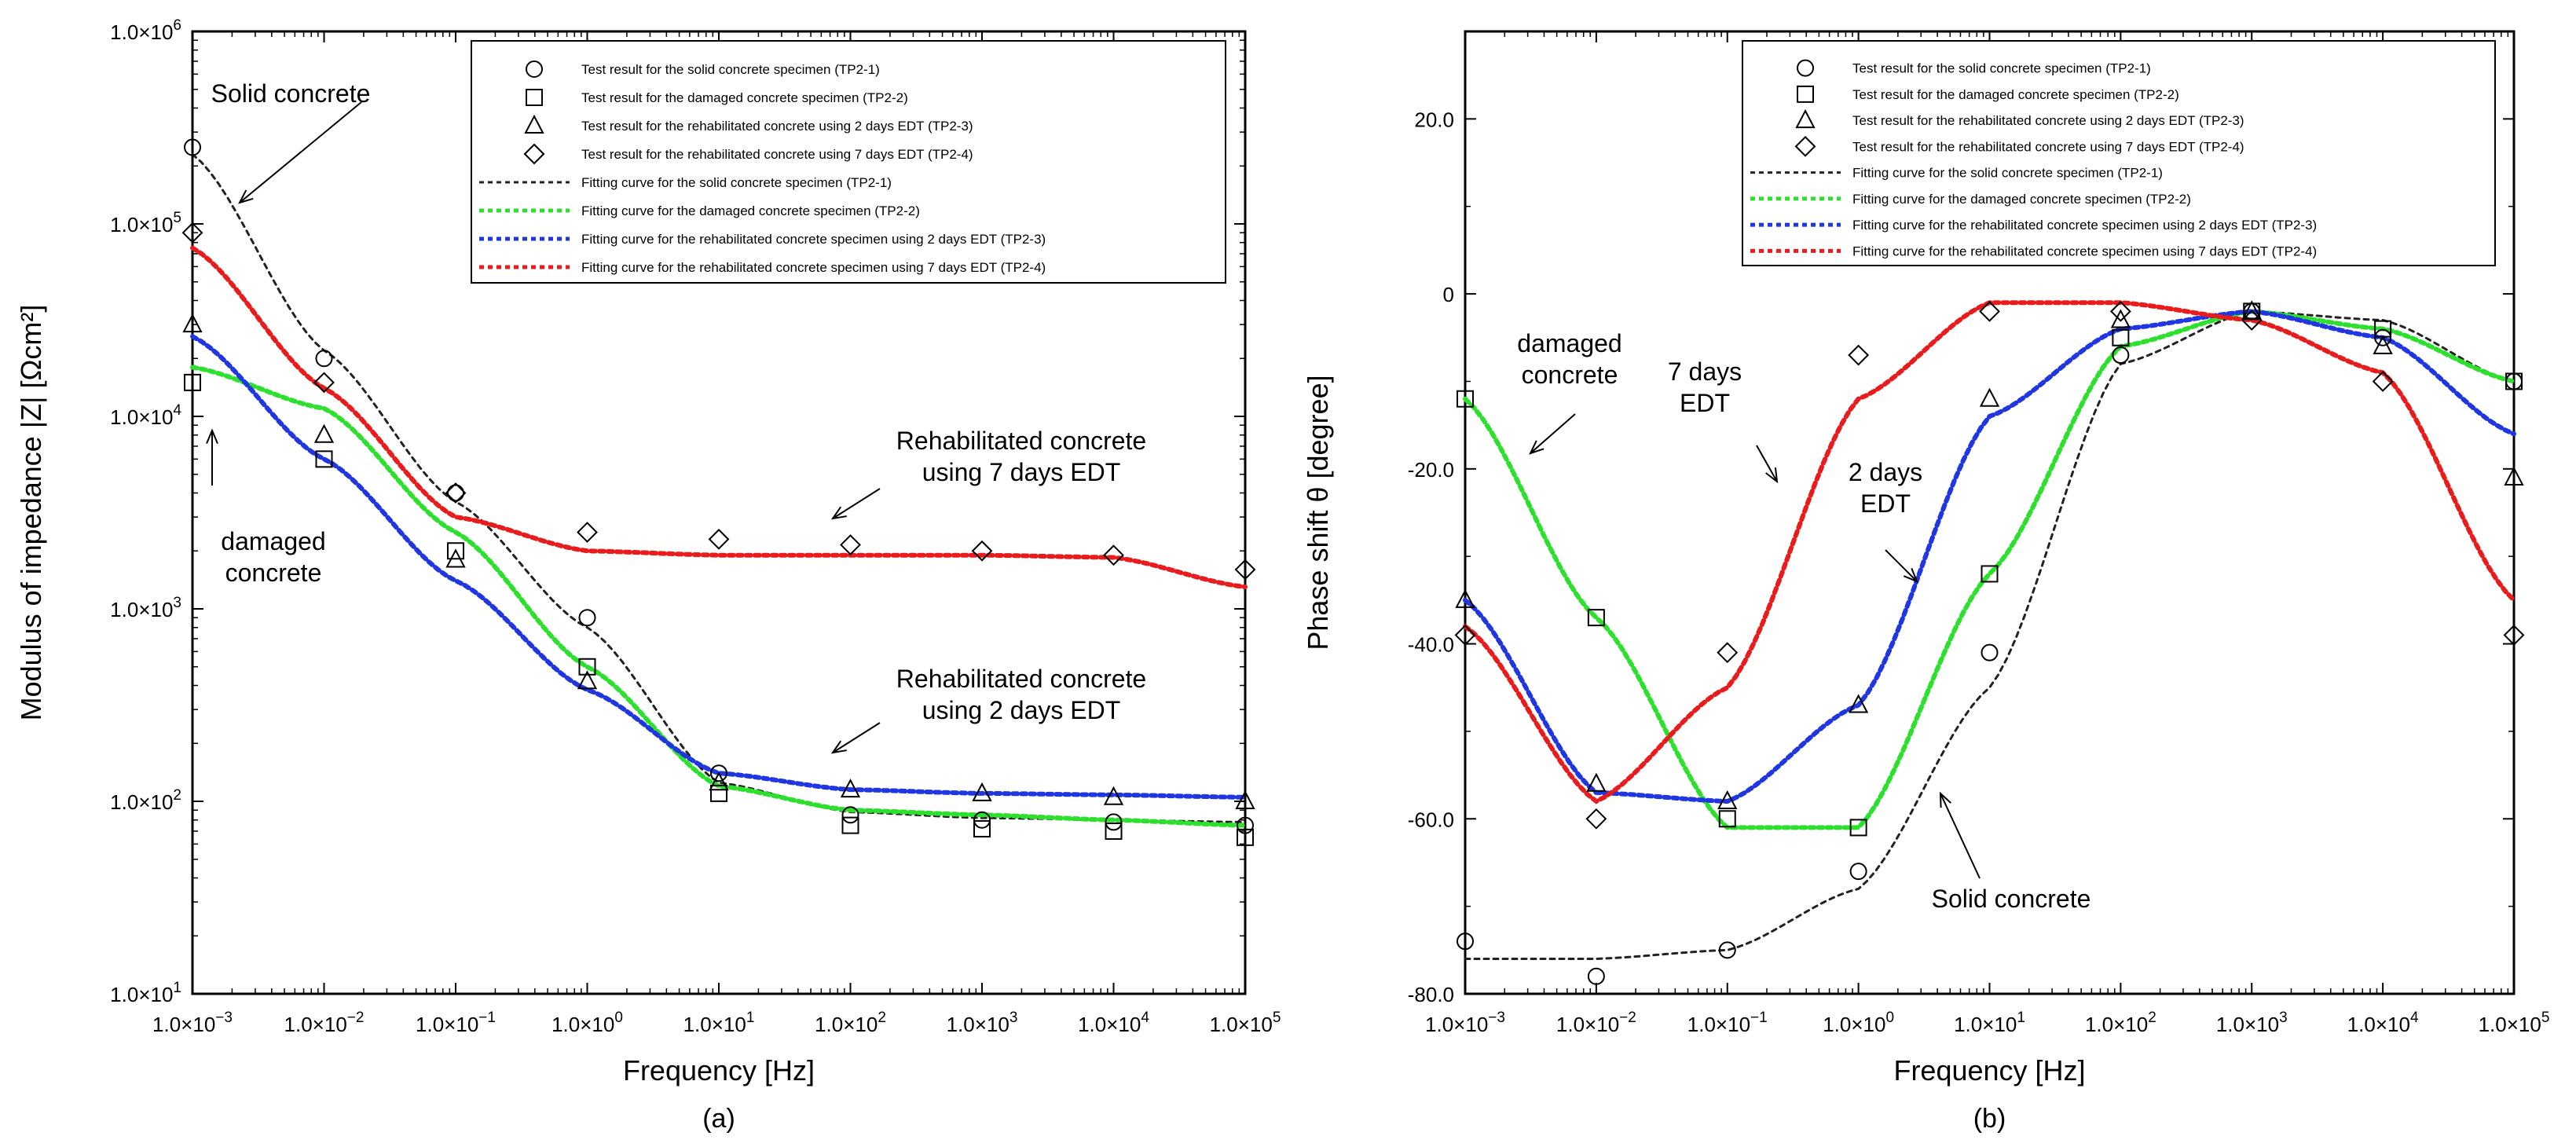 This screenshot has width=2576, height=1147. I want to click on x-tick-label: 1.0×10², so click(2120, 1023).